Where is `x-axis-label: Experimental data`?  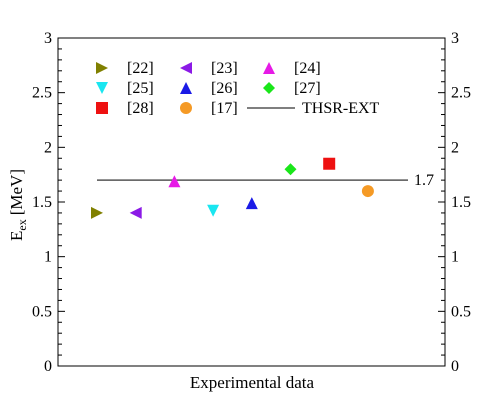
x-axis-label: Experimental data is located at coordinates (252, 382).